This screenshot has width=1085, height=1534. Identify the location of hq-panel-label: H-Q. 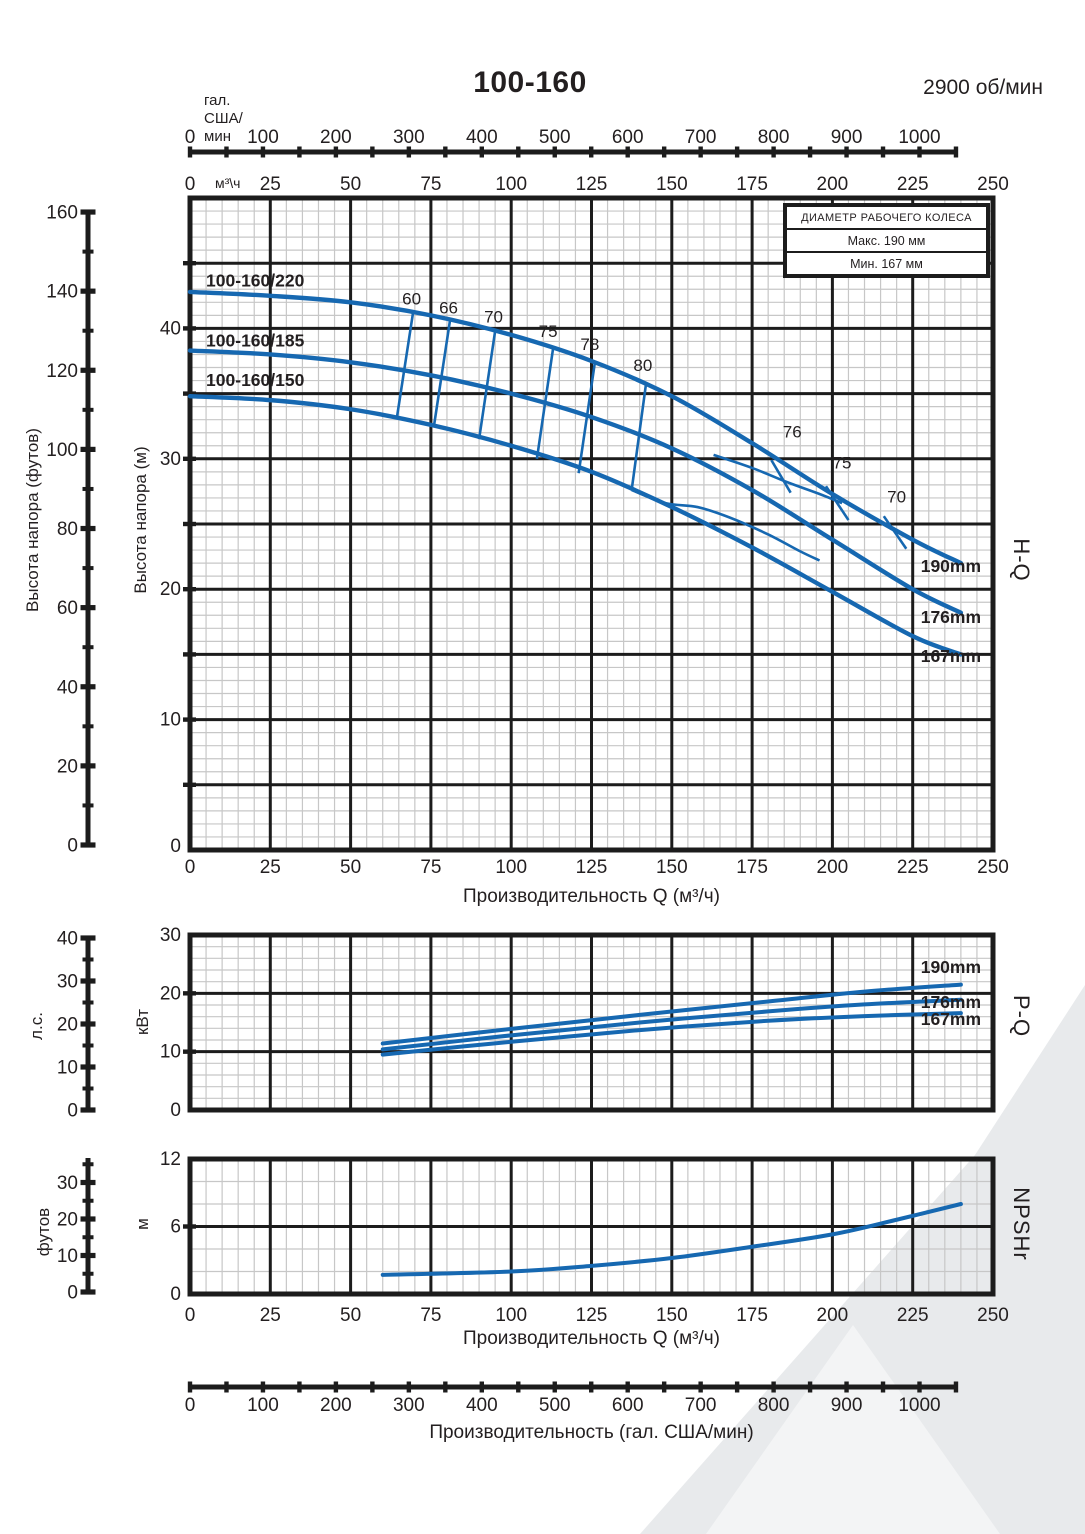
(1021, 560).